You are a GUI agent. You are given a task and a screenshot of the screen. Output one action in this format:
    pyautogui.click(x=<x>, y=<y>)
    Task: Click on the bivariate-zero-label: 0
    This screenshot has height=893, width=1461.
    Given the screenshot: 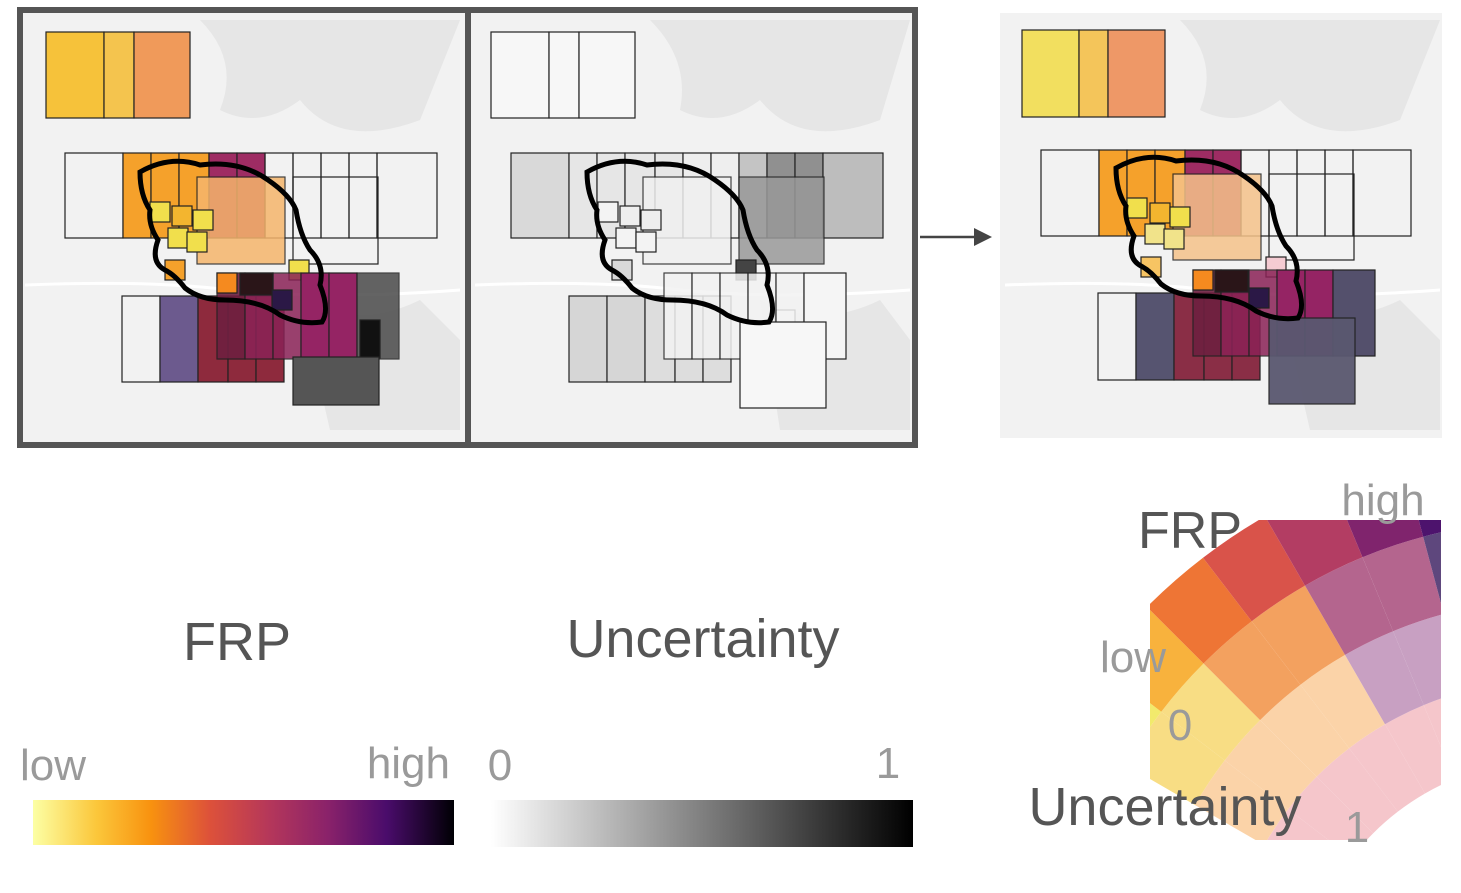 What is the action you would take?
    pyautogui.click(x=1180, y=725)
    